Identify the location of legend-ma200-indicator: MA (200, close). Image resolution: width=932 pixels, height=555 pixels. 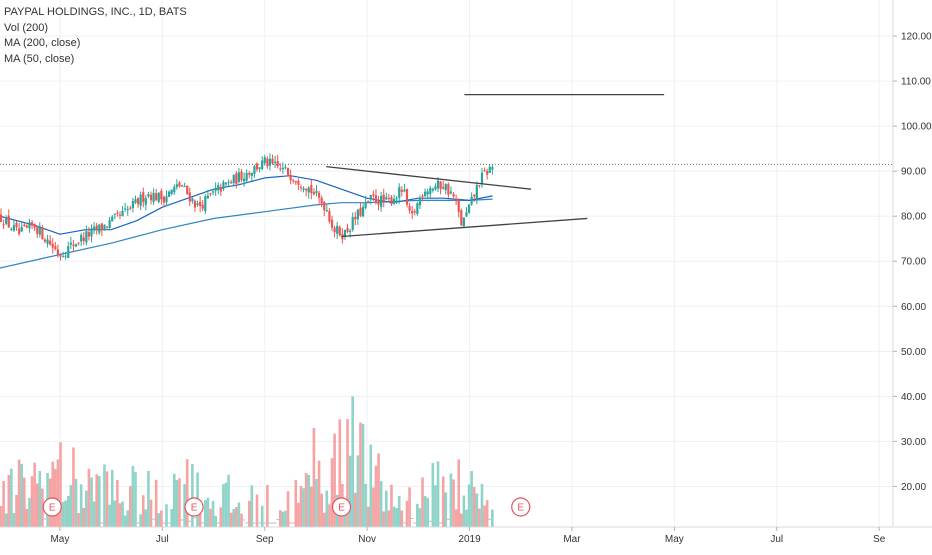
(42, 43).